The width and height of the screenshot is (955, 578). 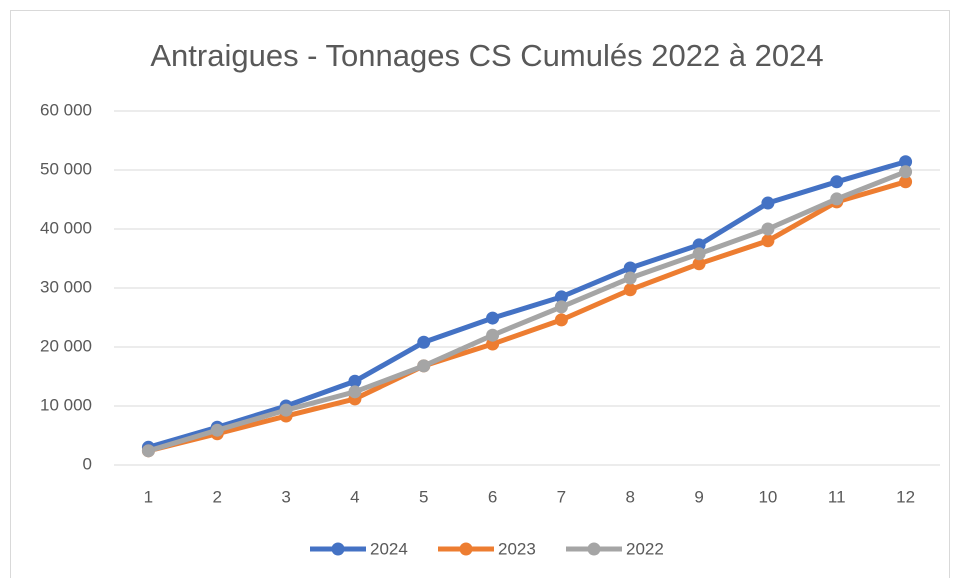 What do you see at coordinates (66, 345) in the screenshot?
I see `y-tick-label: 20 000` at bounding box center [66, 345].